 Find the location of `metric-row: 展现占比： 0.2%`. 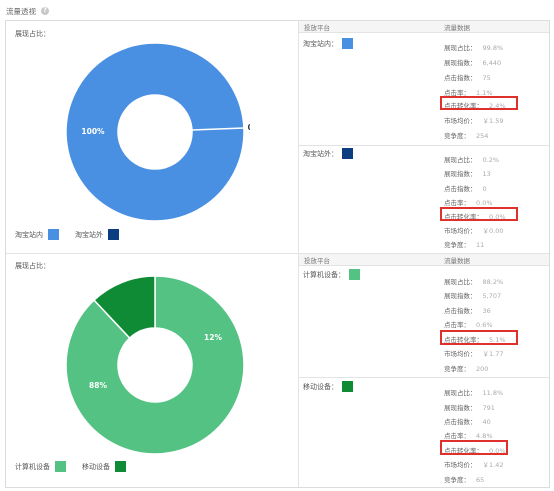

metric-row: 展现占比： 0.2% is located at coordinates (472, 160).